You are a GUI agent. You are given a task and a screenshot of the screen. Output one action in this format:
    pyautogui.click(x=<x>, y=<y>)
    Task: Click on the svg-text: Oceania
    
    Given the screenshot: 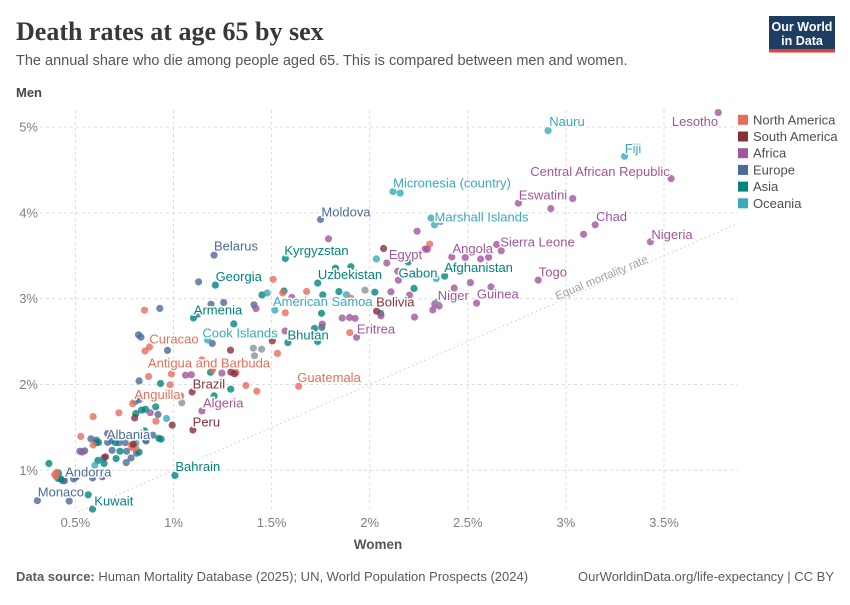 What is the action you would take?
    pyautogui.click(x=777, y=203)
    